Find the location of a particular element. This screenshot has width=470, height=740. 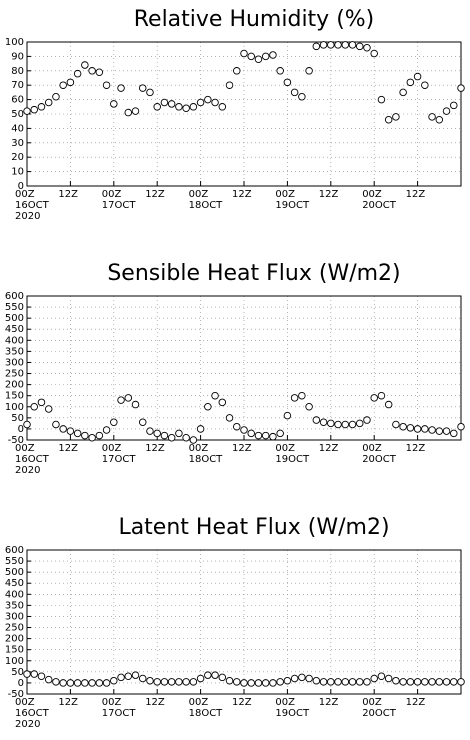

x-tick-label: 00Z 19OCT is located at coordinates (292, 708).